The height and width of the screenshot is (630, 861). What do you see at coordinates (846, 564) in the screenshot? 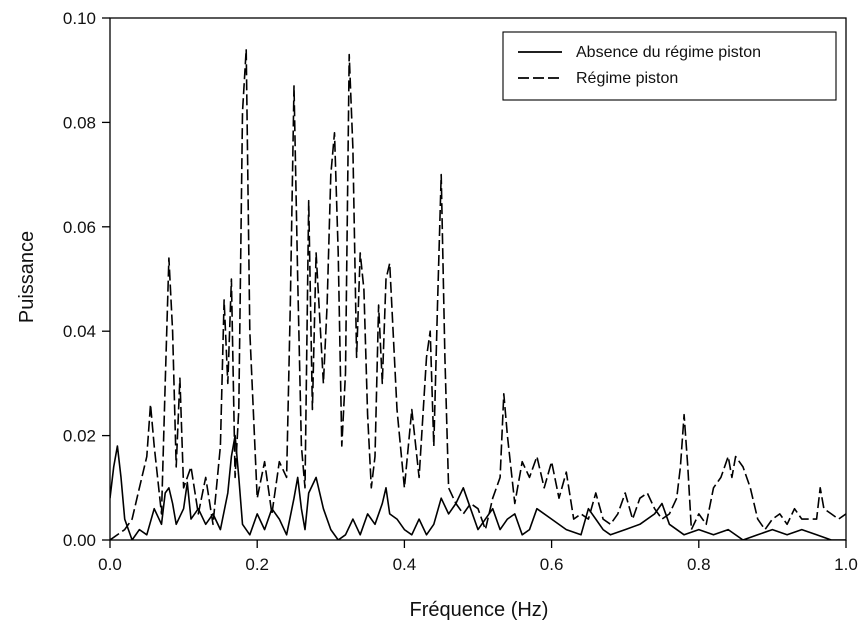
I see `x-tick-label: 1.0` at bounding box center [846, 564].